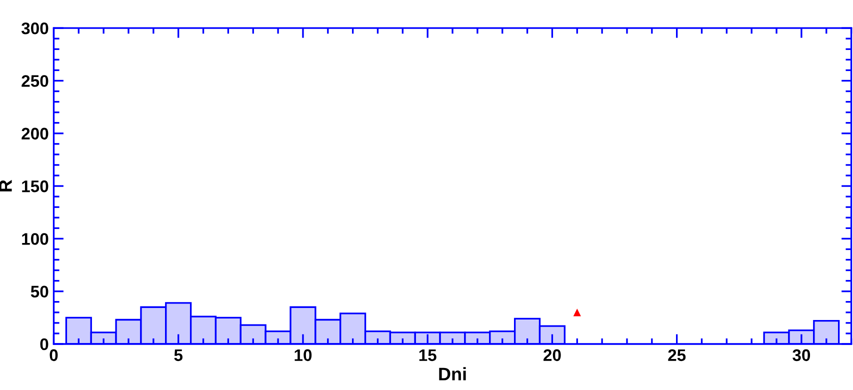 The image size is (853, 390). Describe the element at coordinates (427, 355) in the screenshot. I see `x-tick-label: 15` at that location.